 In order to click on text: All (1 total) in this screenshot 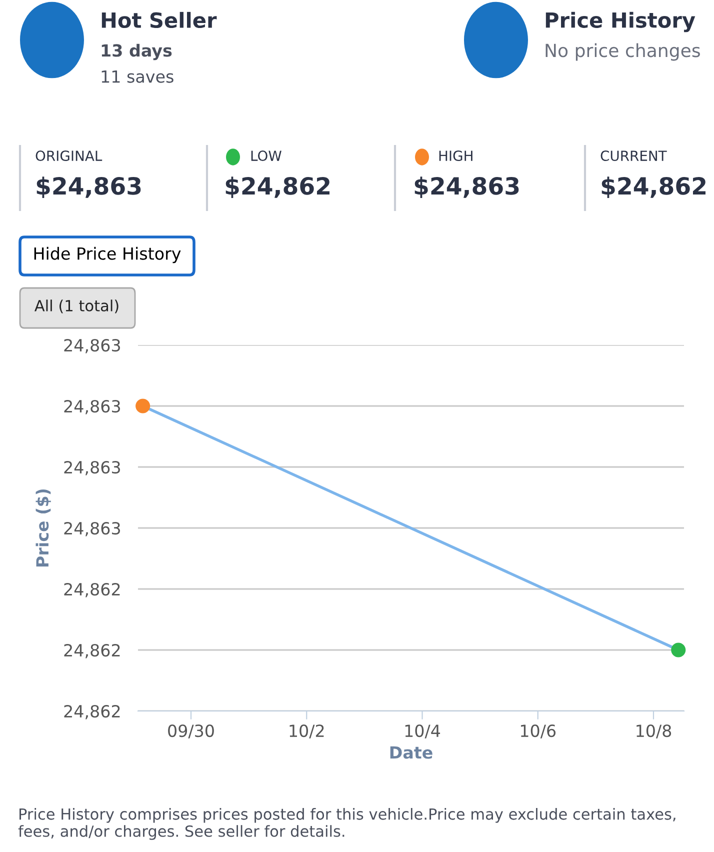, I will do `click(76, 307)`.